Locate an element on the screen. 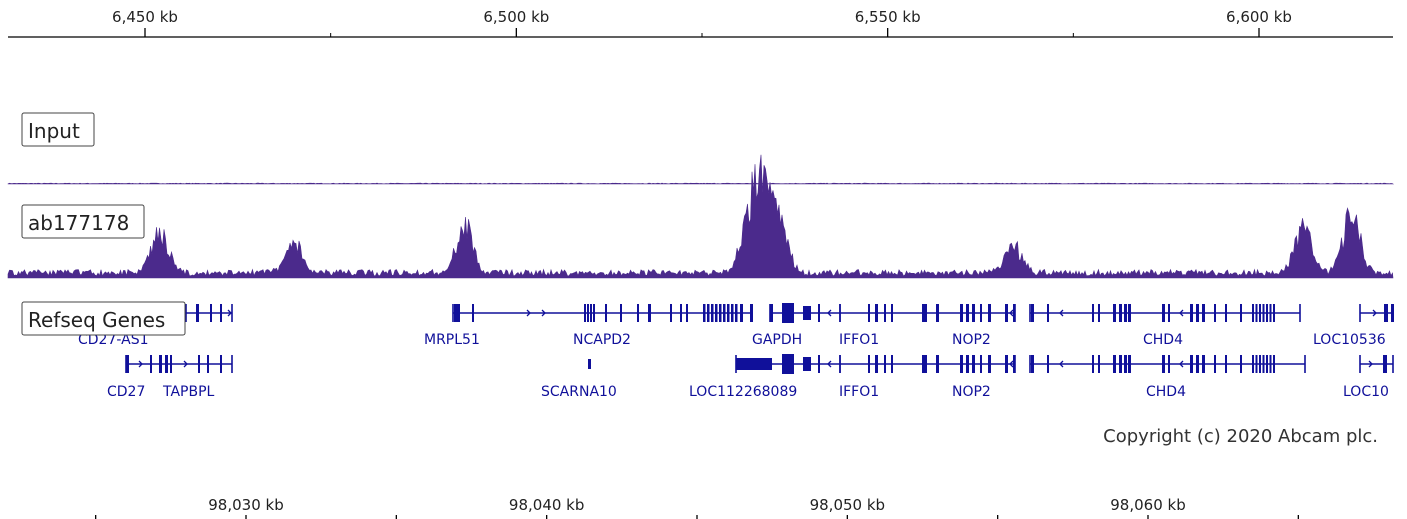  top-ruler: 6,450 kb 6,500 kb 6,550 kb 6,600 kb is located at coordinates (700, 23).